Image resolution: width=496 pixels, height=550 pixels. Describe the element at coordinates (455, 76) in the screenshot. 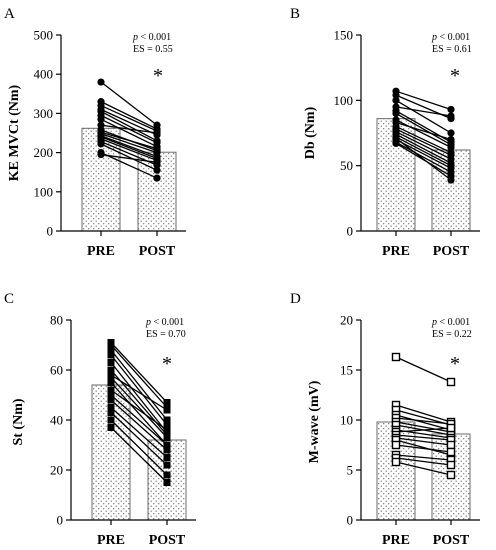

I see `panel-b-significance: *` at that location.